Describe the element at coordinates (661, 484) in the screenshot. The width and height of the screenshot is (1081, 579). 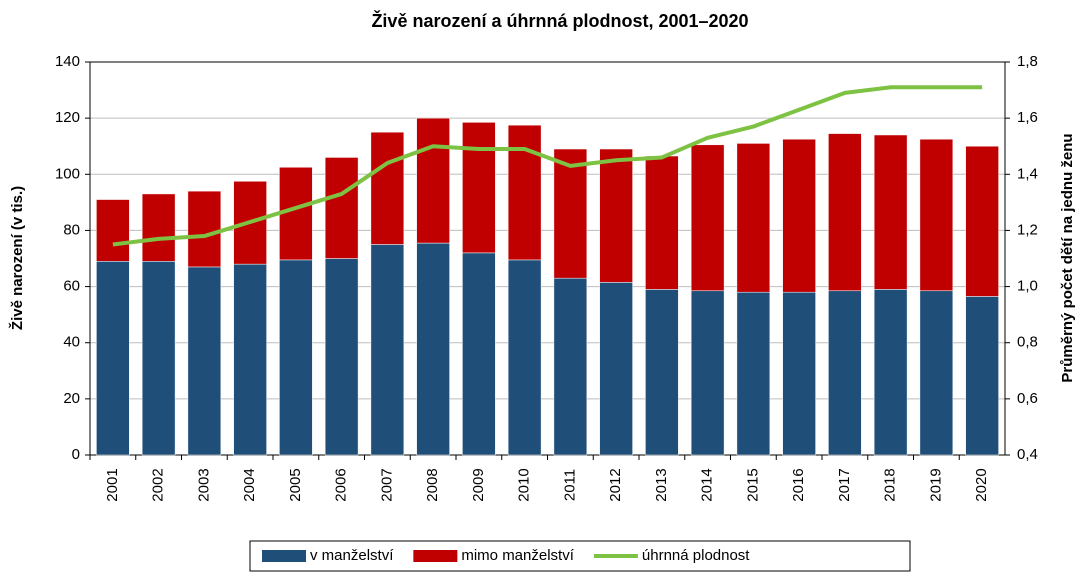
I see `x-tick-label: 2013` at that location.